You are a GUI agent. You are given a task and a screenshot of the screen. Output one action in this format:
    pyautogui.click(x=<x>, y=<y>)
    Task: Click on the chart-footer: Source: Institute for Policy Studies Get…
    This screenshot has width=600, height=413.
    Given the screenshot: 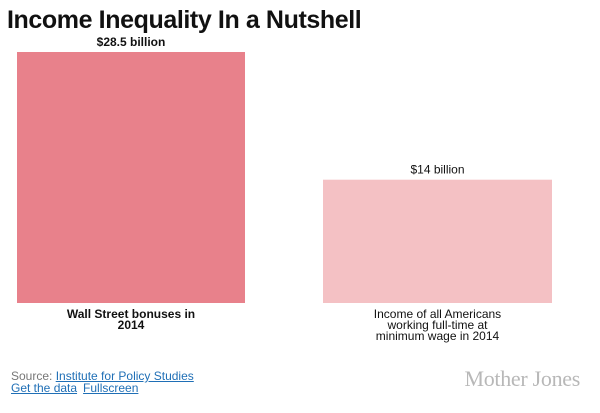 What is the action you would take?
    pyautogui.click(x=102, y=382)
    